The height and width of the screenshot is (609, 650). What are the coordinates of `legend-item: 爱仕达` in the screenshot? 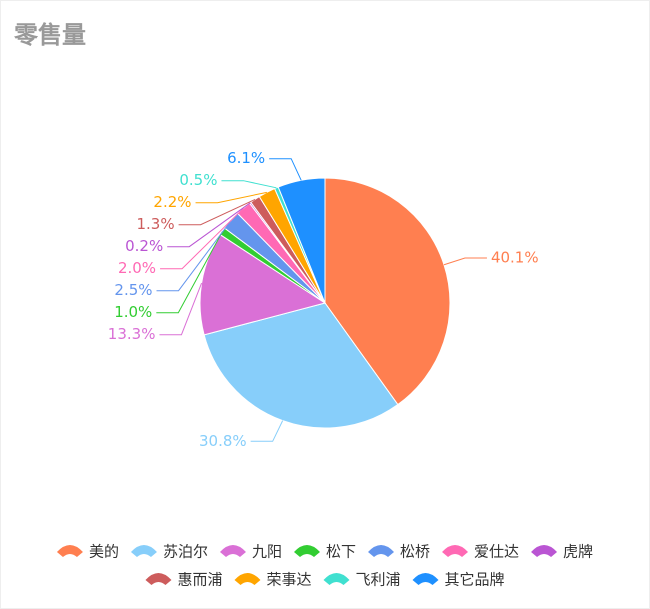 It's located at (480, 552).